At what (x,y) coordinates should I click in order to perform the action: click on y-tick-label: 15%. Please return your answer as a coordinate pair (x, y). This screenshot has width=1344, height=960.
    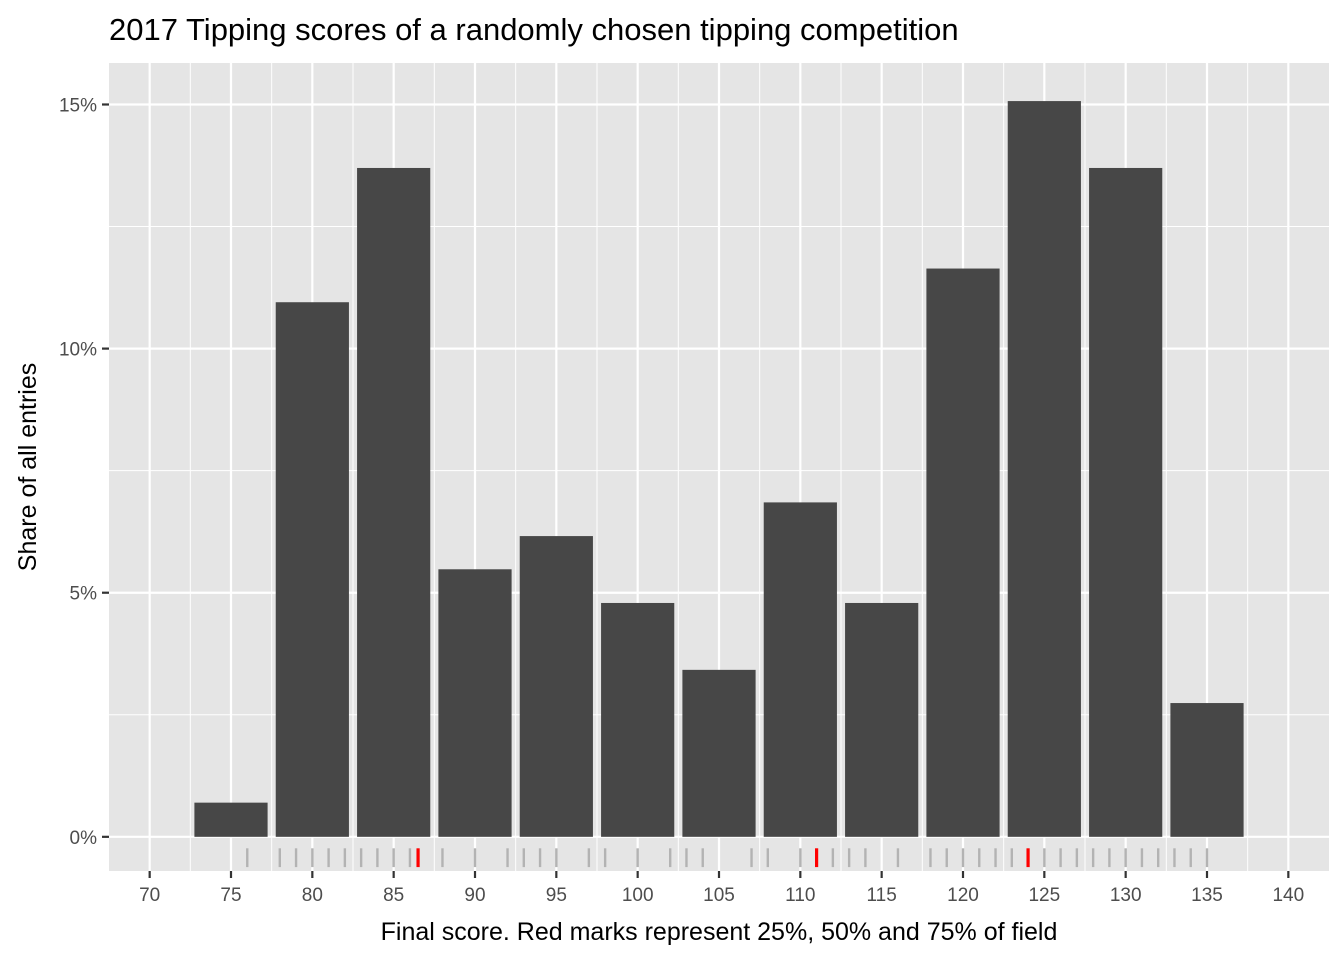
    Looking at the image, I should click on (78, 105).